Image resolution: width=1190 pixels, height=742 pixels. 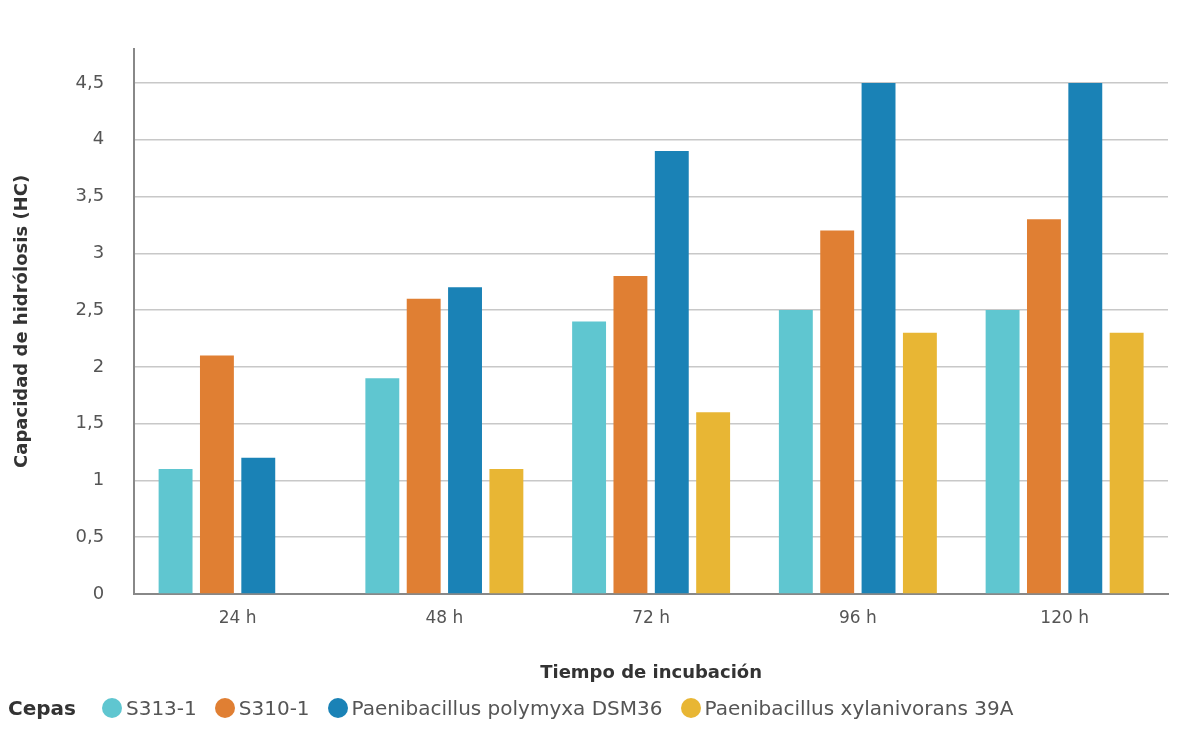 I want to click on y-tick-label: 4,5, so click(x=90, y=81).